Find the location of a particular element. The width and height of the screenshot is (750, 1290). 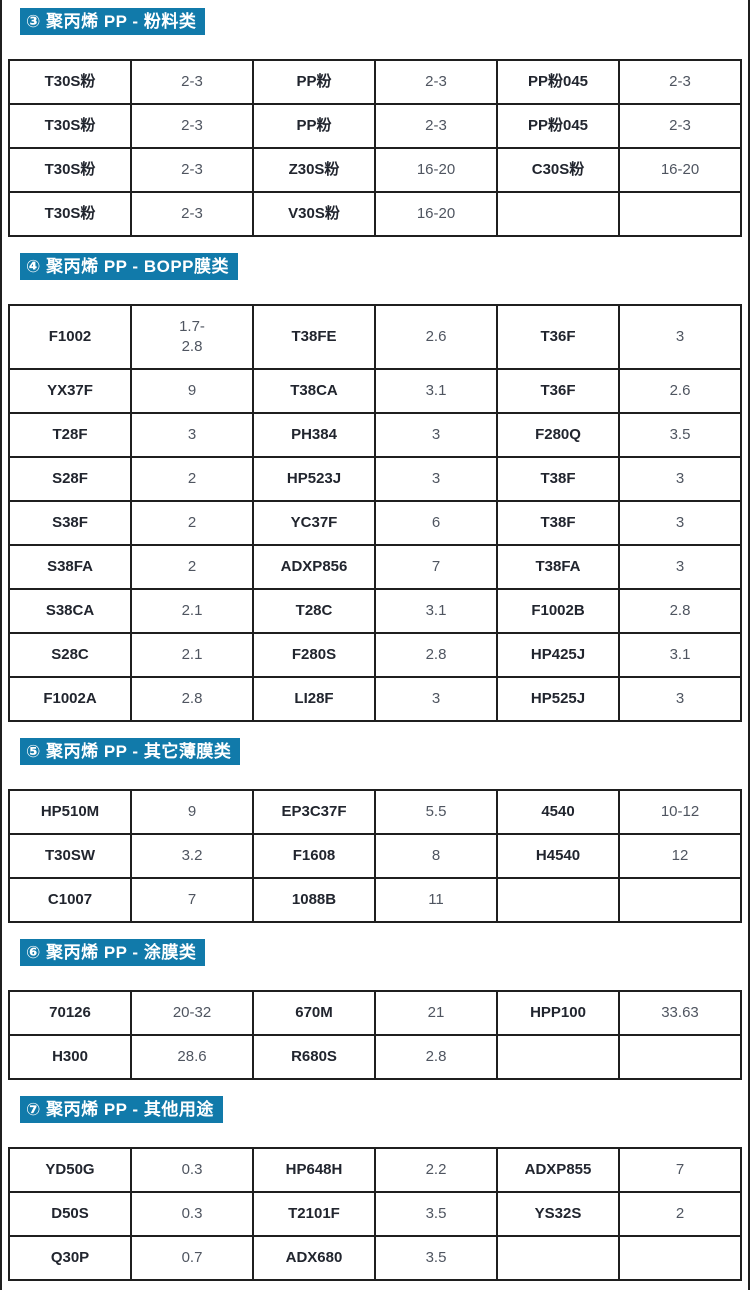

table-row: T30S粉 2-3 Z30S粉 16-20 C30S粉 16-20 is located at coordinates (375, 170).